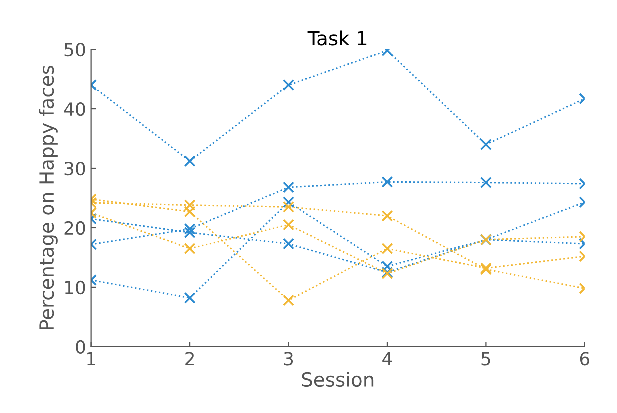  Describe the element at coordinates (338, 380) in the screenshot. I see `x-axis-title: Session` at that location.